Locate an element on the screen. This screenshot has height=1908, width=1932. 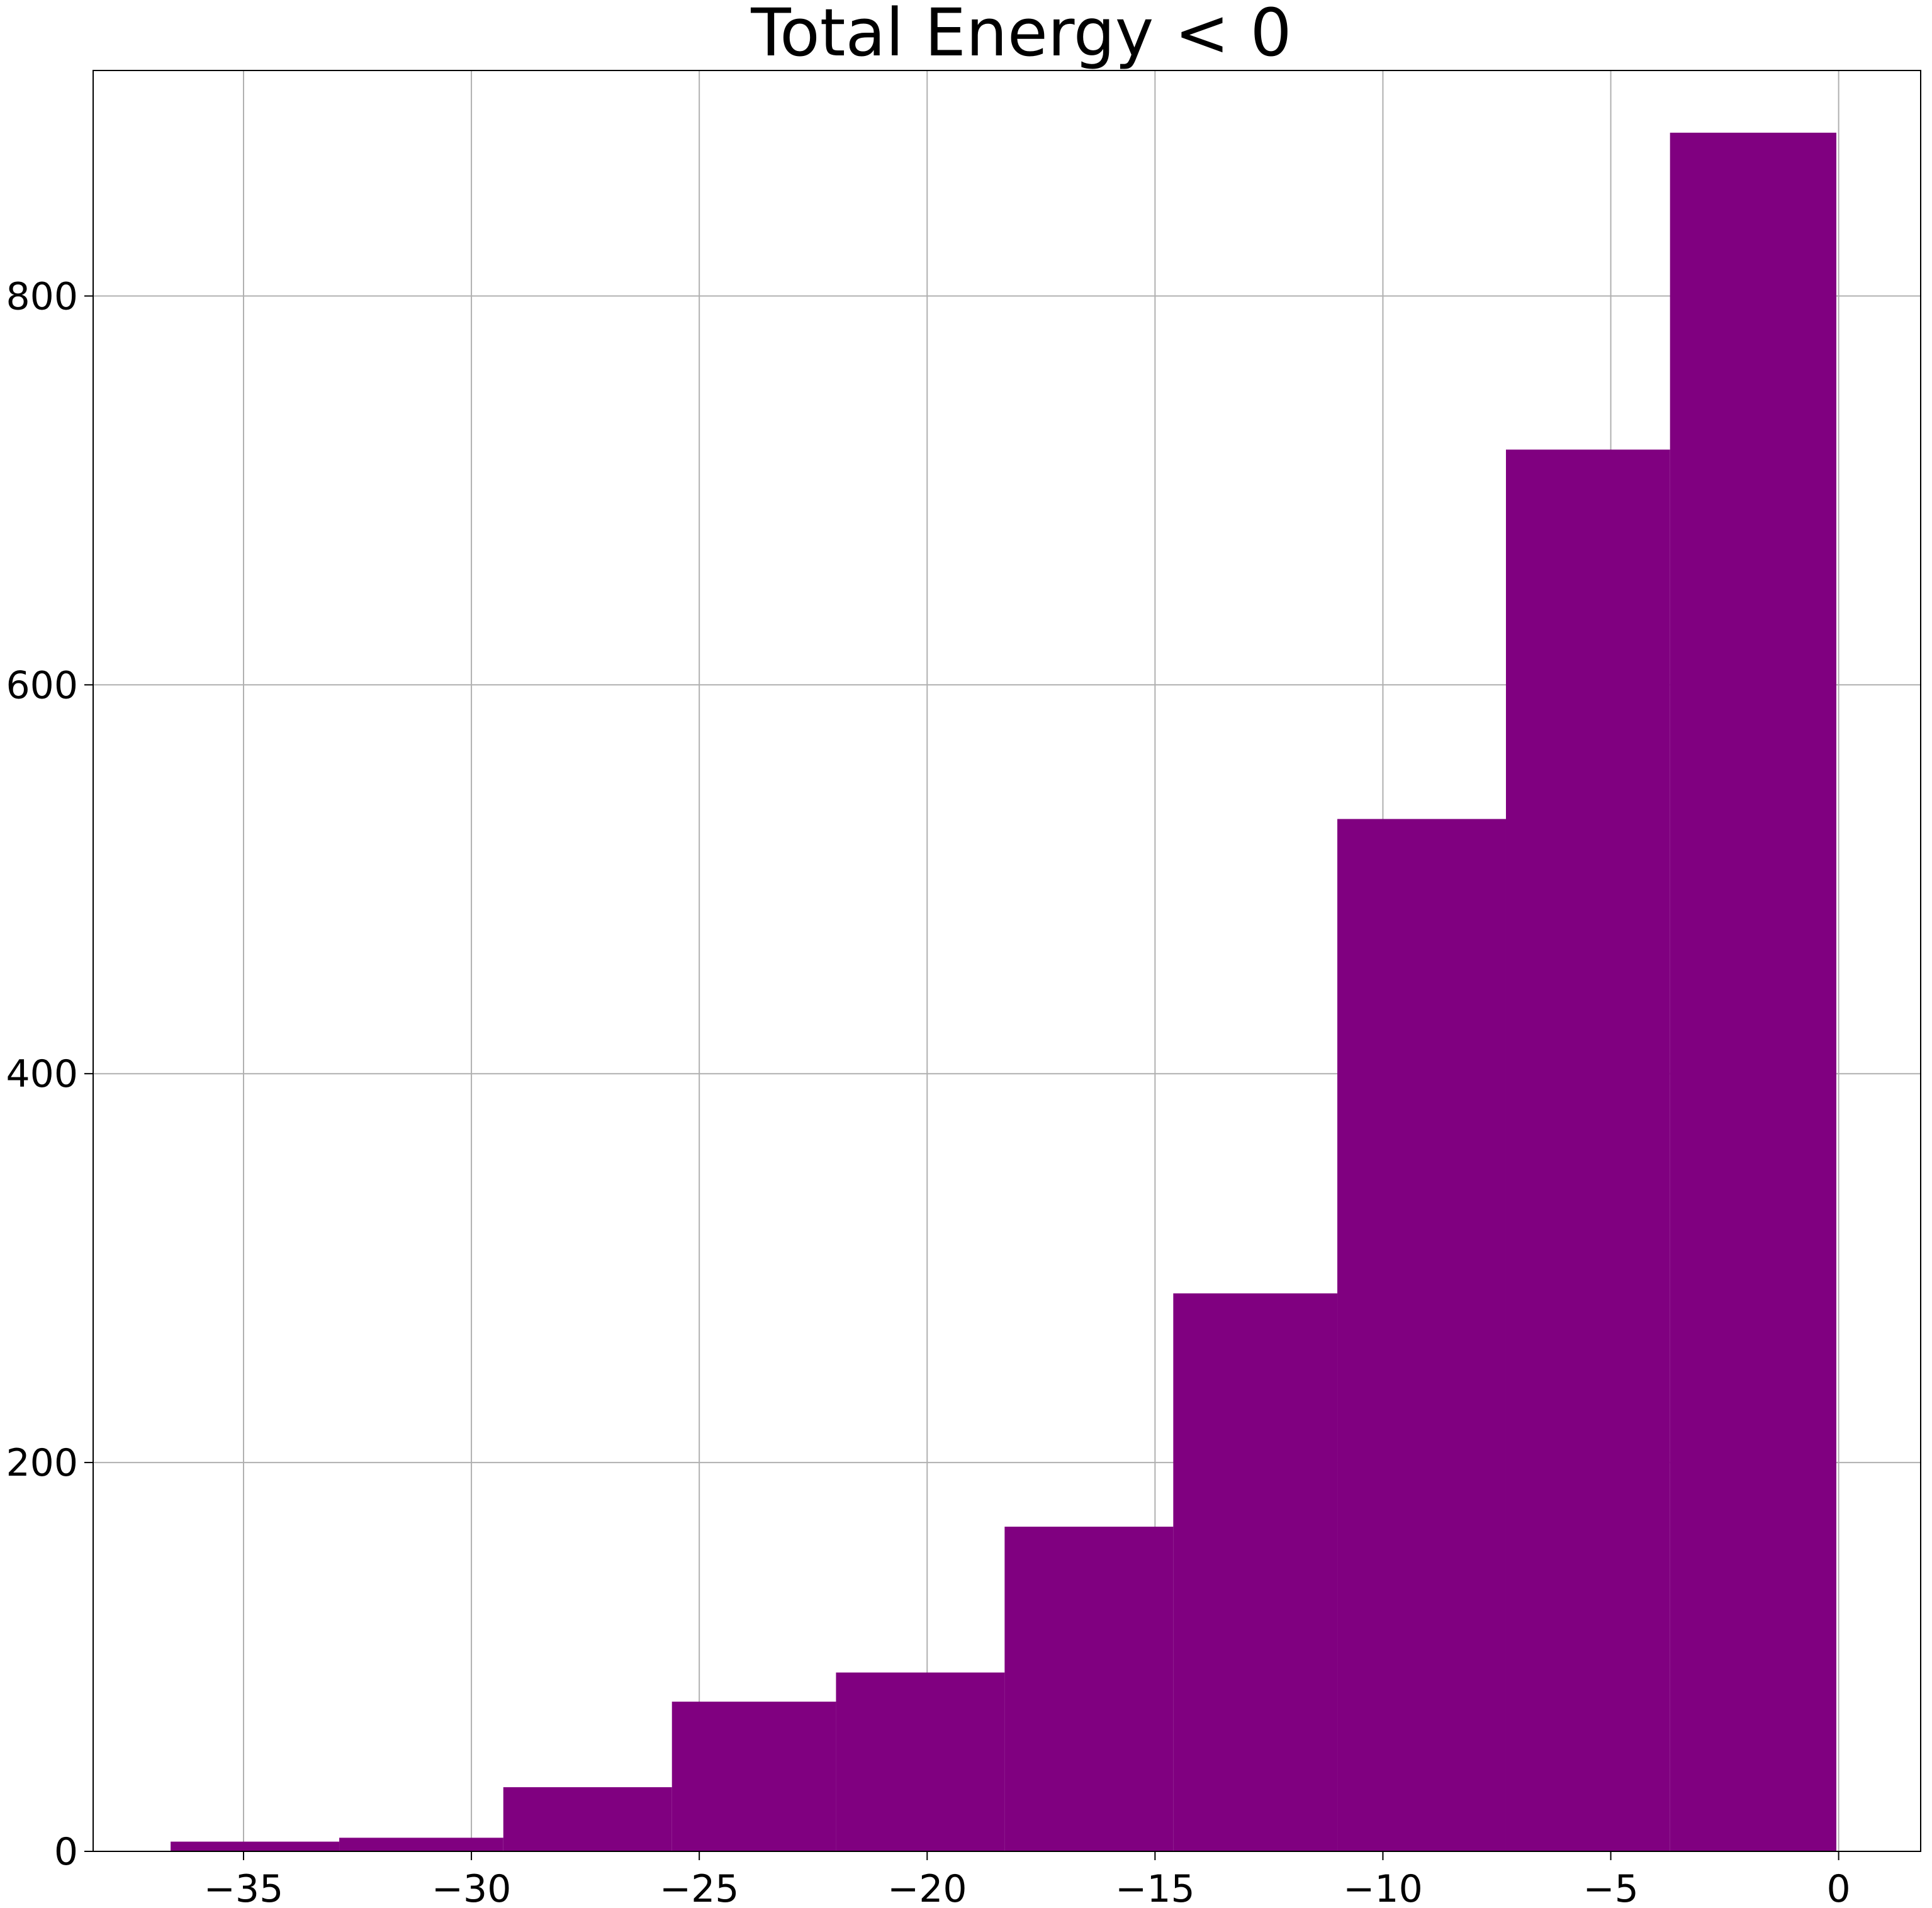
y-tick-label: 200 is located at coordinates (42, 1463).